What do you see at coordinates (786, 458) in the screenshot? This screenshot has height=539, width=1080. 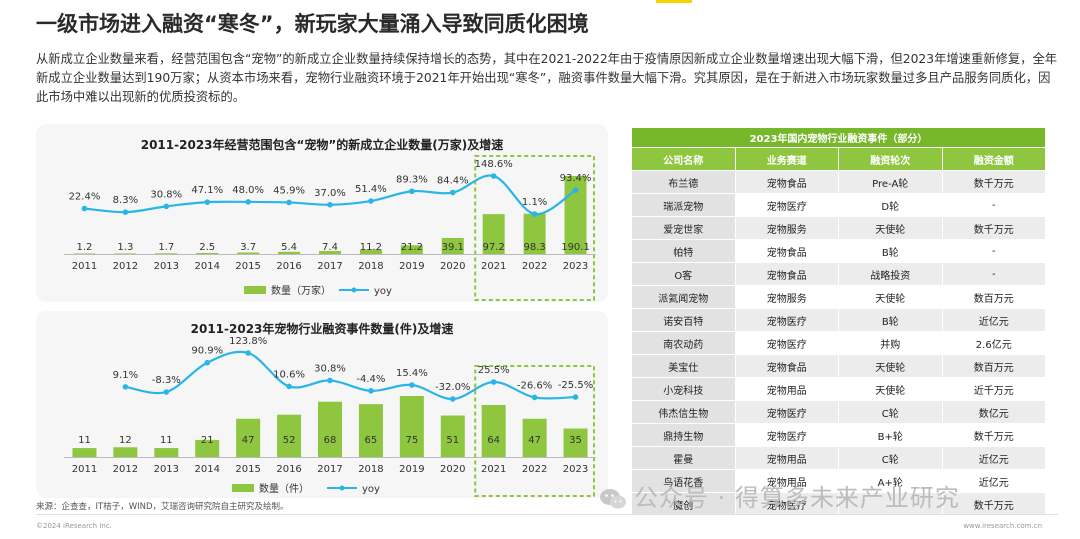 I see `track-cell: 宠物用品` at bounding box center [786, 458].